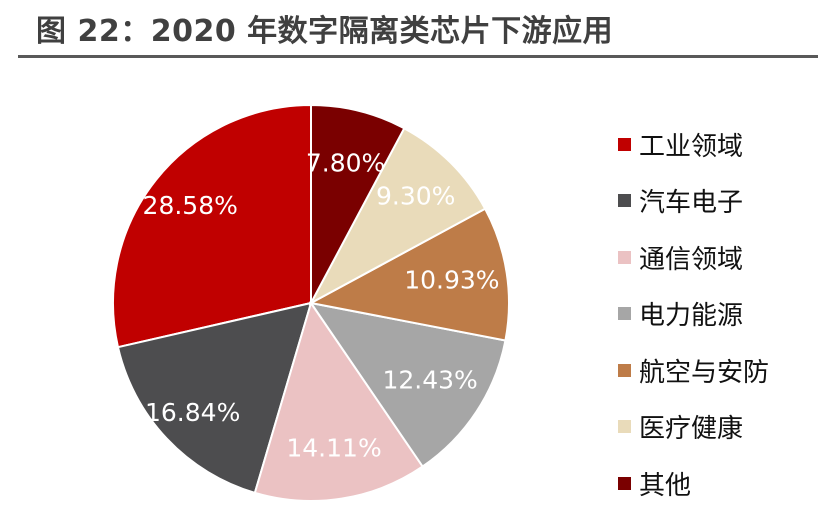 Image resolution: width=834 pixels, height=512 pixels. What do you see at coordinates (723, 483) in the screenshot?
I see `legend-item: 其他` at bounding box center [723, 483].